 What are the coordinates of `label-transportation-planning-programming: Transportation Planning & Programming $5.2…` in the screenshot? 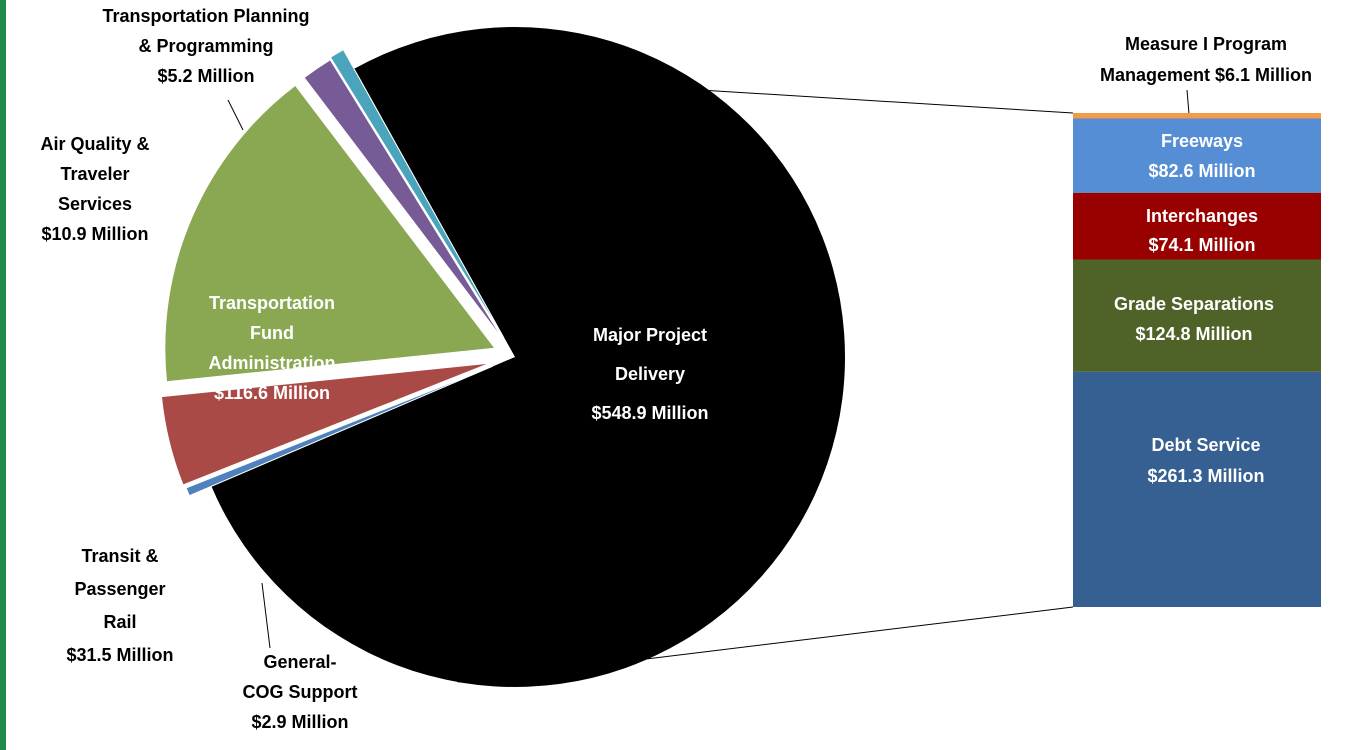 It's located at (205, 46).